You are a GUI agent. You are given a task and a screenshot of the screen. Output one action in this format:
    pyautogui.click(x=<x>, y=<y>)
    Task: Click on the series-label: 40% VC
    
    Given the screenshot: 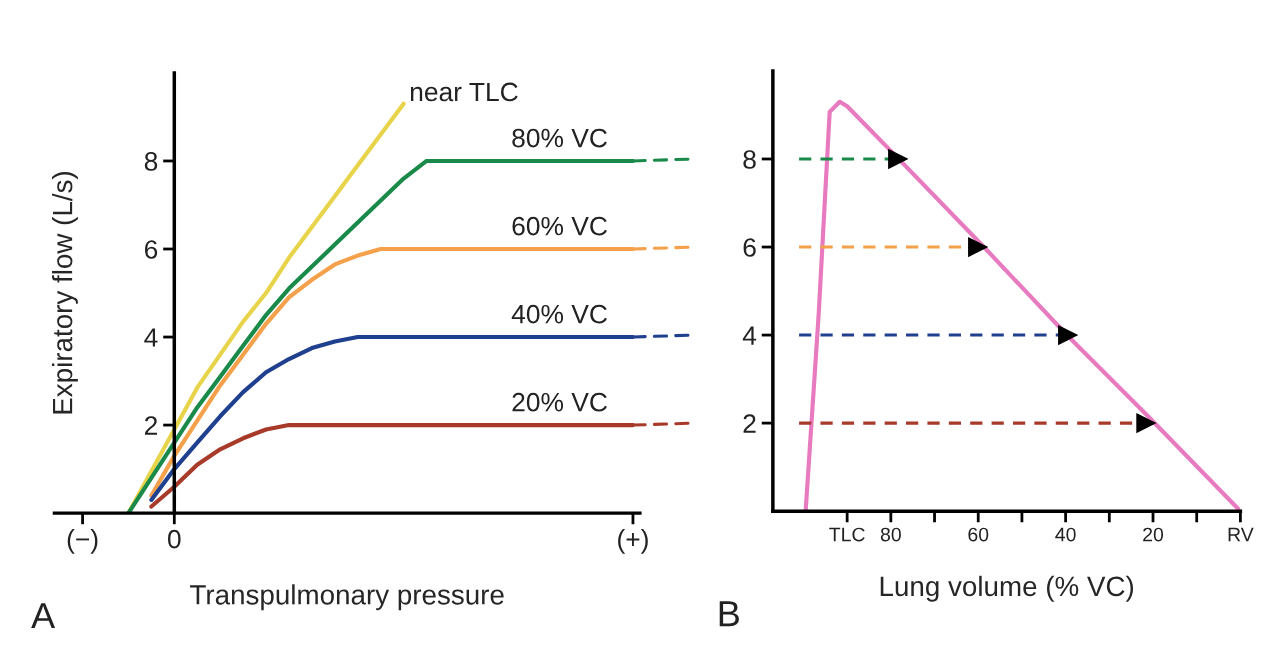 What is the action you would take?
    pyautogui.click(x=559, y=314)
    